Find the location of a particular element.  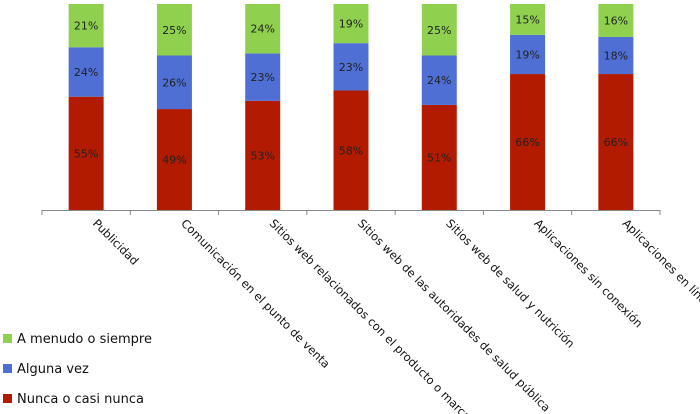

category-label: Comunicación en el punto de venta is located at coordinates (255, 293).